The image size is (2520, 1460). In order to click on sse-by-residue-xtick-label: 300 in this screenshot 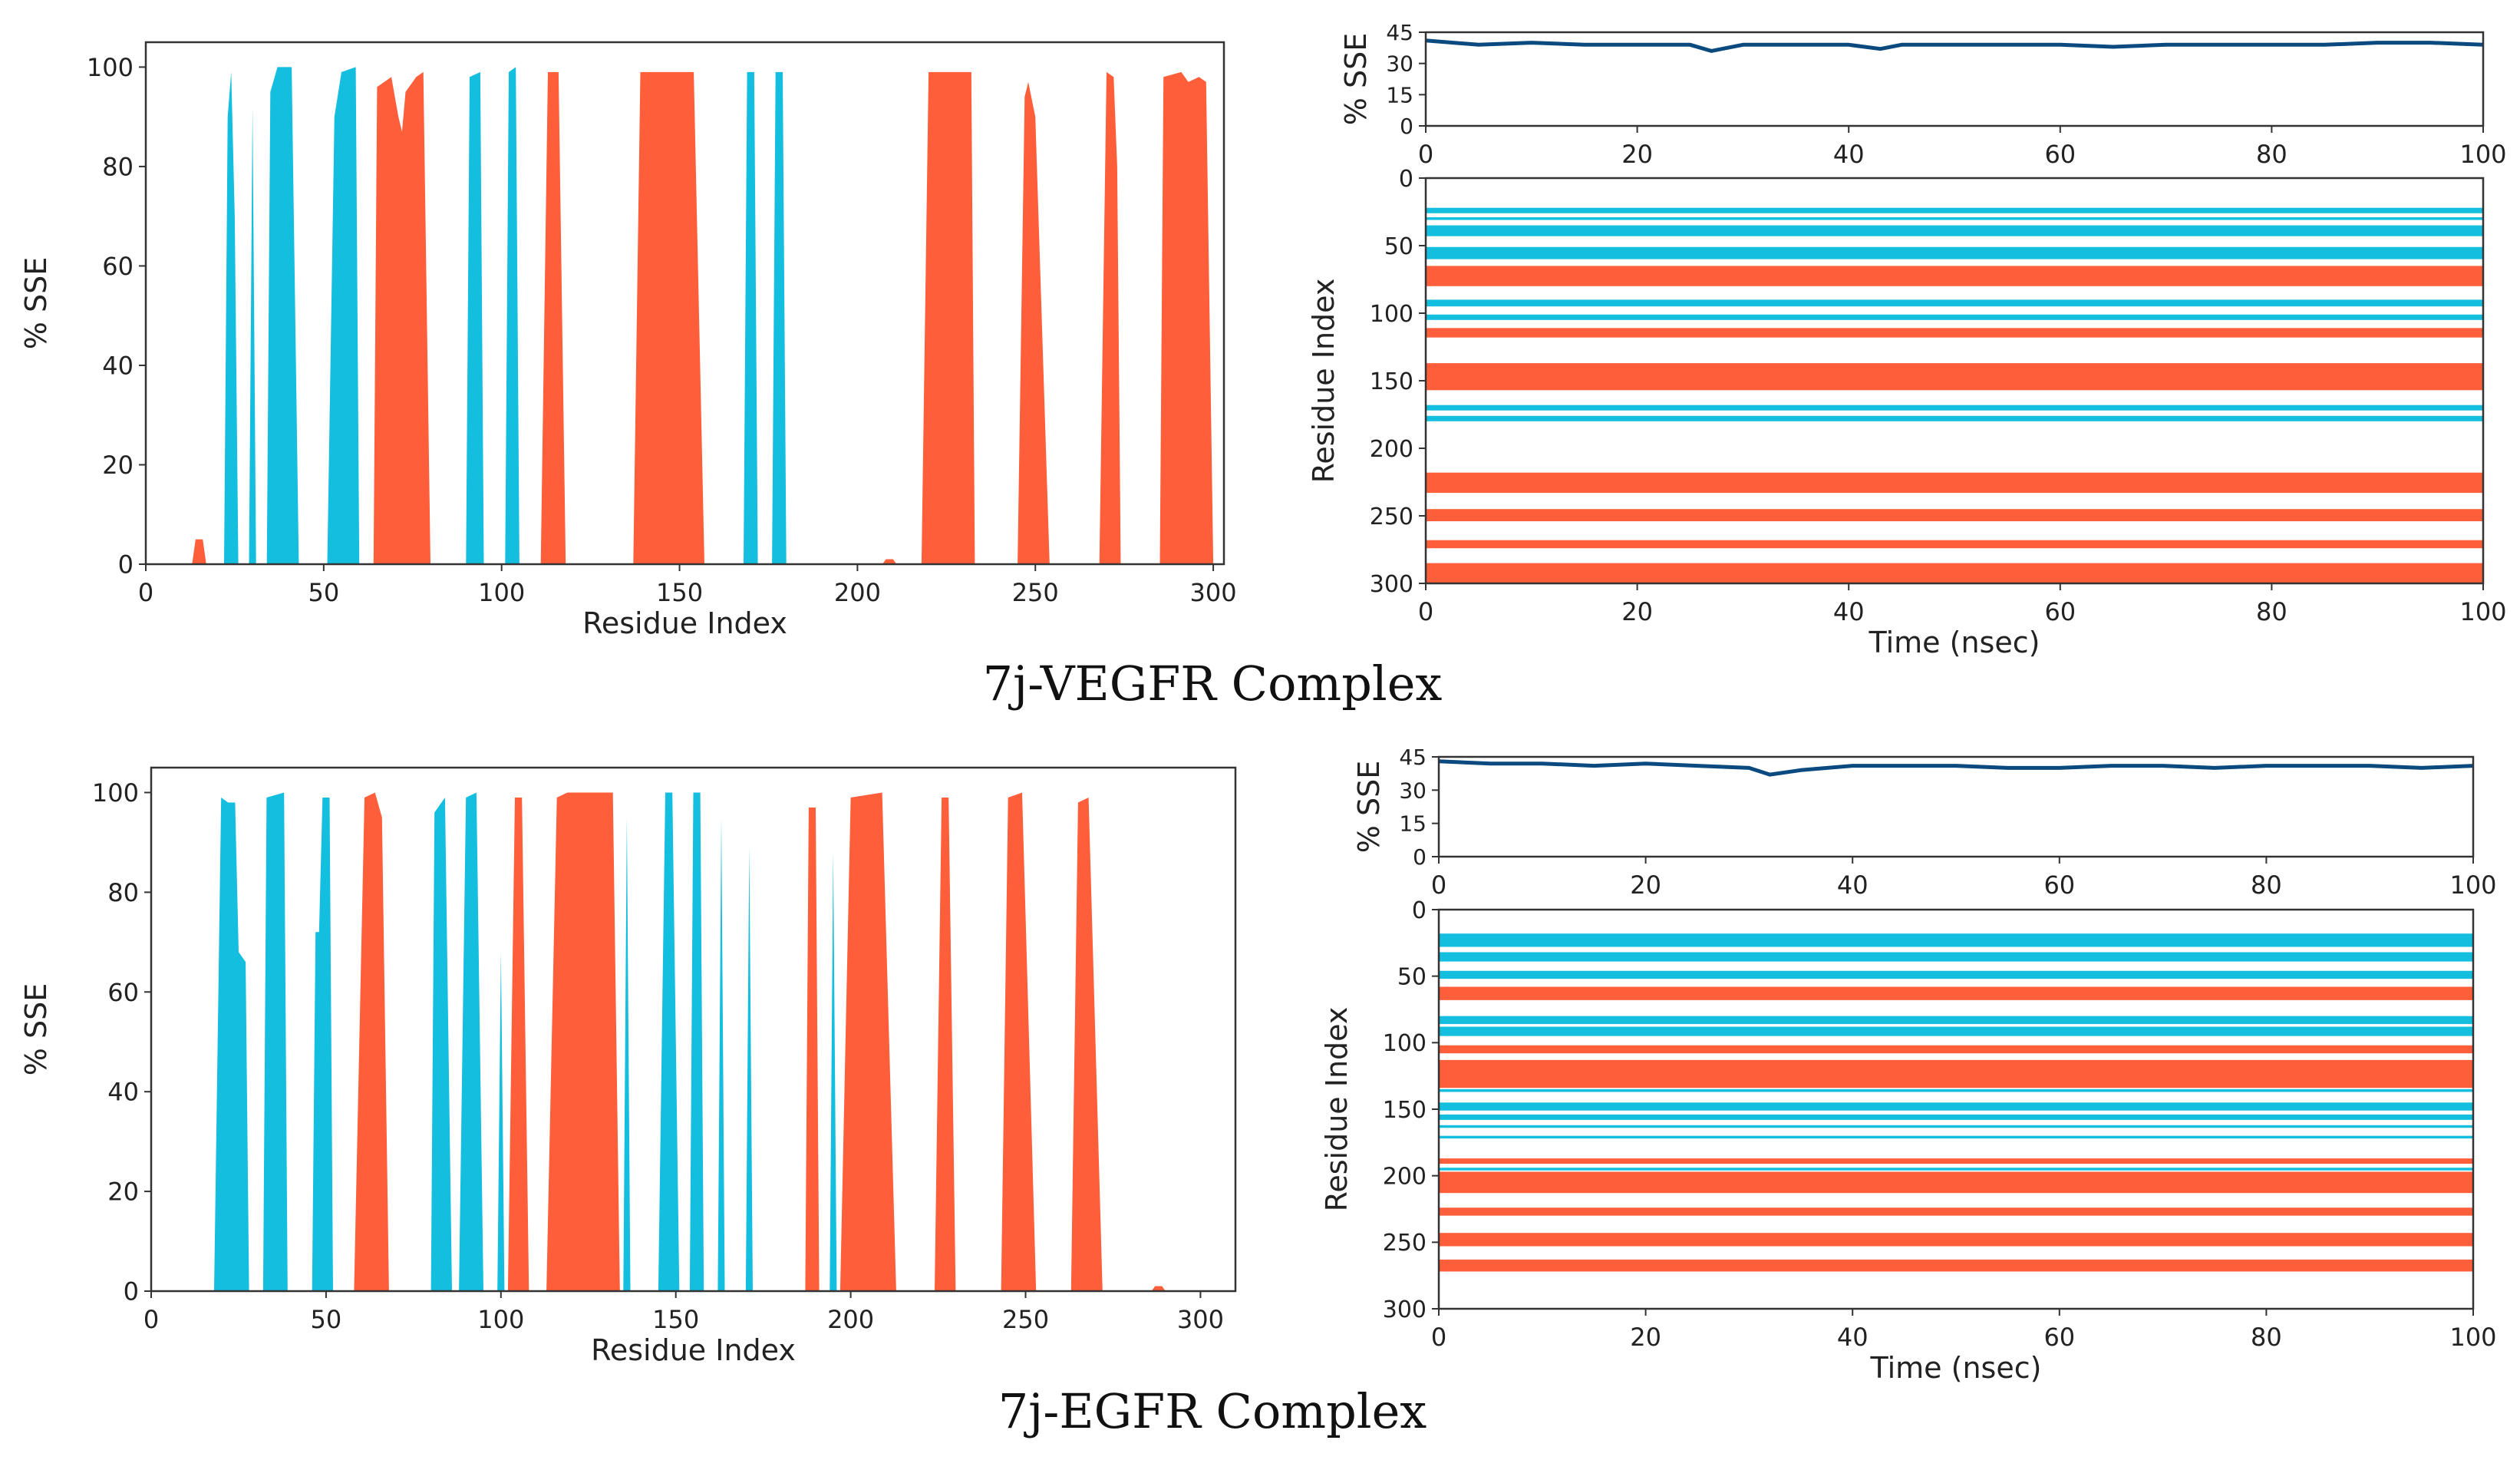, I will do `click(1200, 1319)`.